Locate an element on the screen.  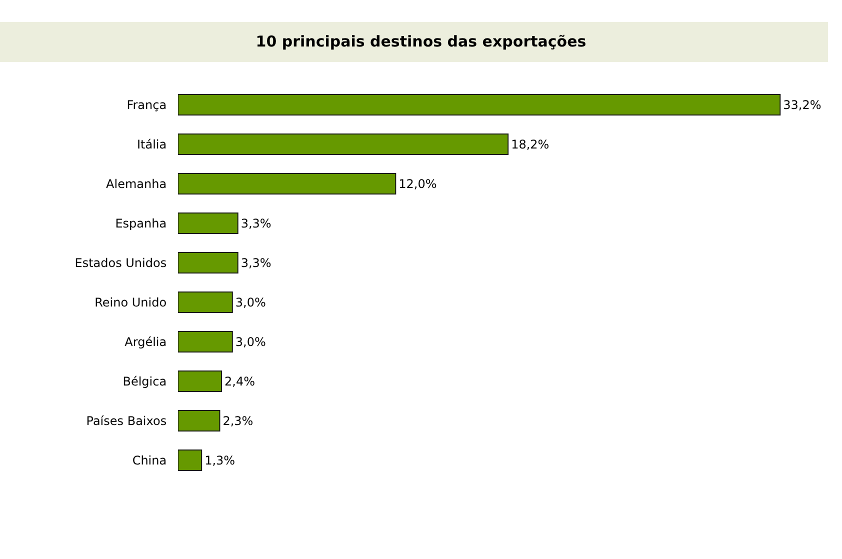
y-tick-label: China is located at coordinates (149, 460).